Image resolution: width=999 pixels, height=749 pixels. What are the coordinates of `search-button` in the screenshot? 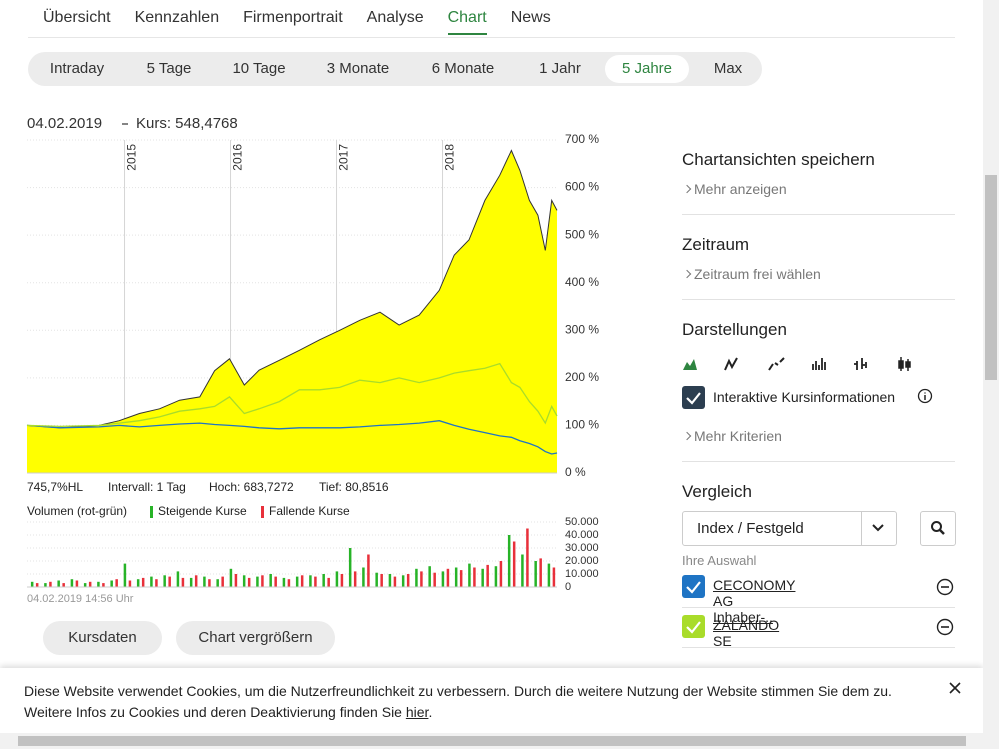 It's located at (938, 528).